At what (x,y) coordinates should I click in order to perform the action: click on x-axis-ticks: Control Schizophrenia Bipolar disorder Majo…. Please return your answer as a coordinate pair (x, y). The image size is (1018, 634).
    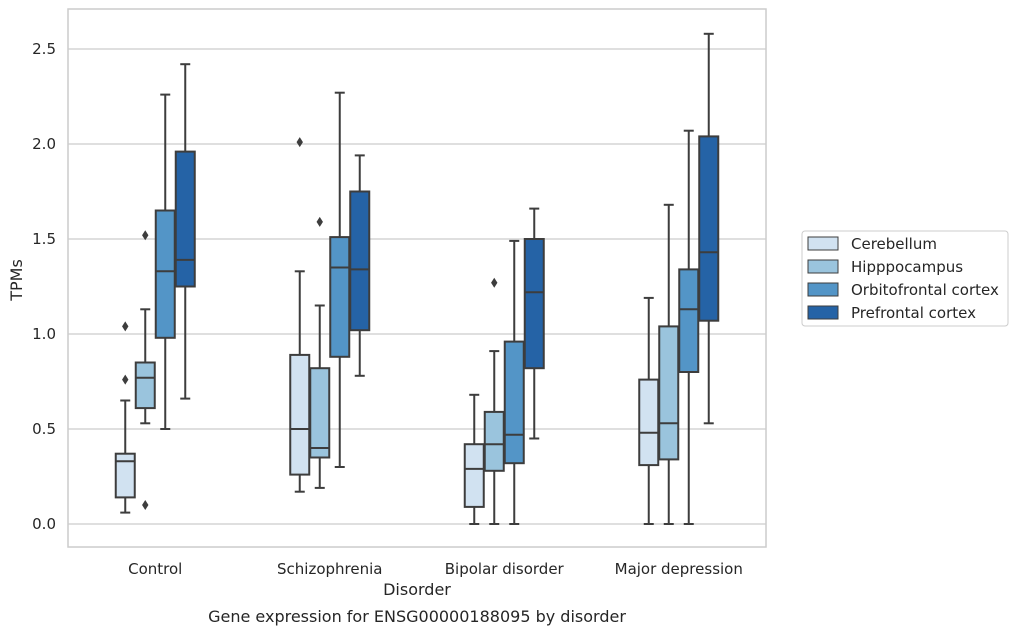
    Looking at the image, I should click on (435, 569).